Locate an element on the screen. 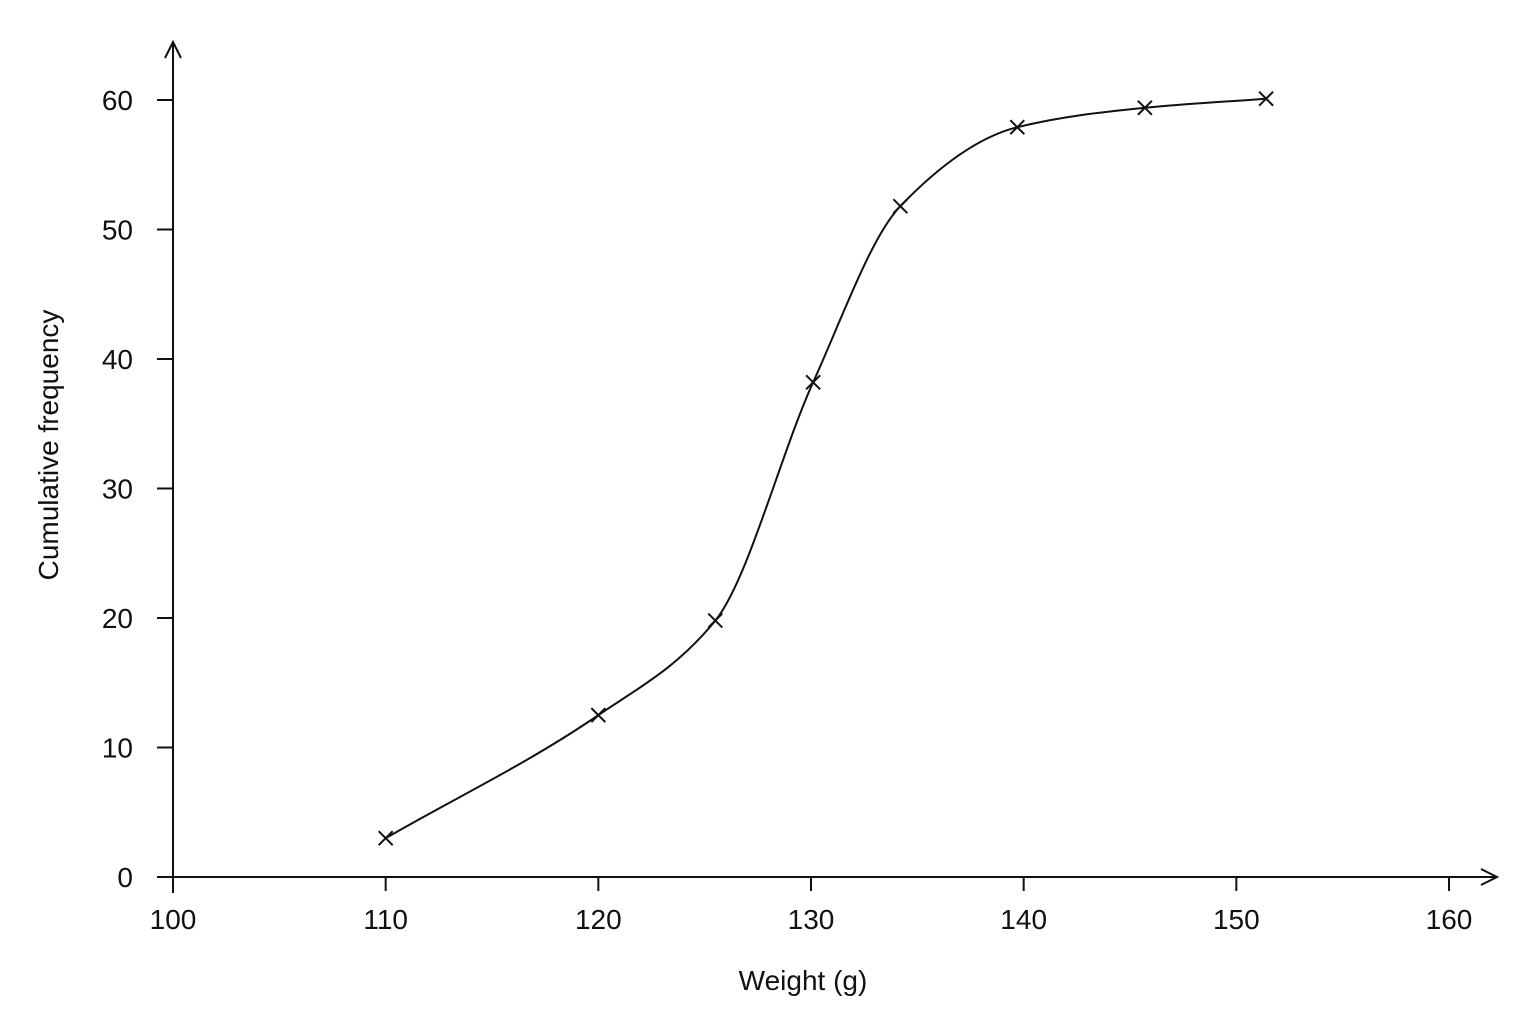 Image resolution: width=1536 pixels, height=1024 pixels. y-tick-label: 10 is located at coordinates (117, 748).